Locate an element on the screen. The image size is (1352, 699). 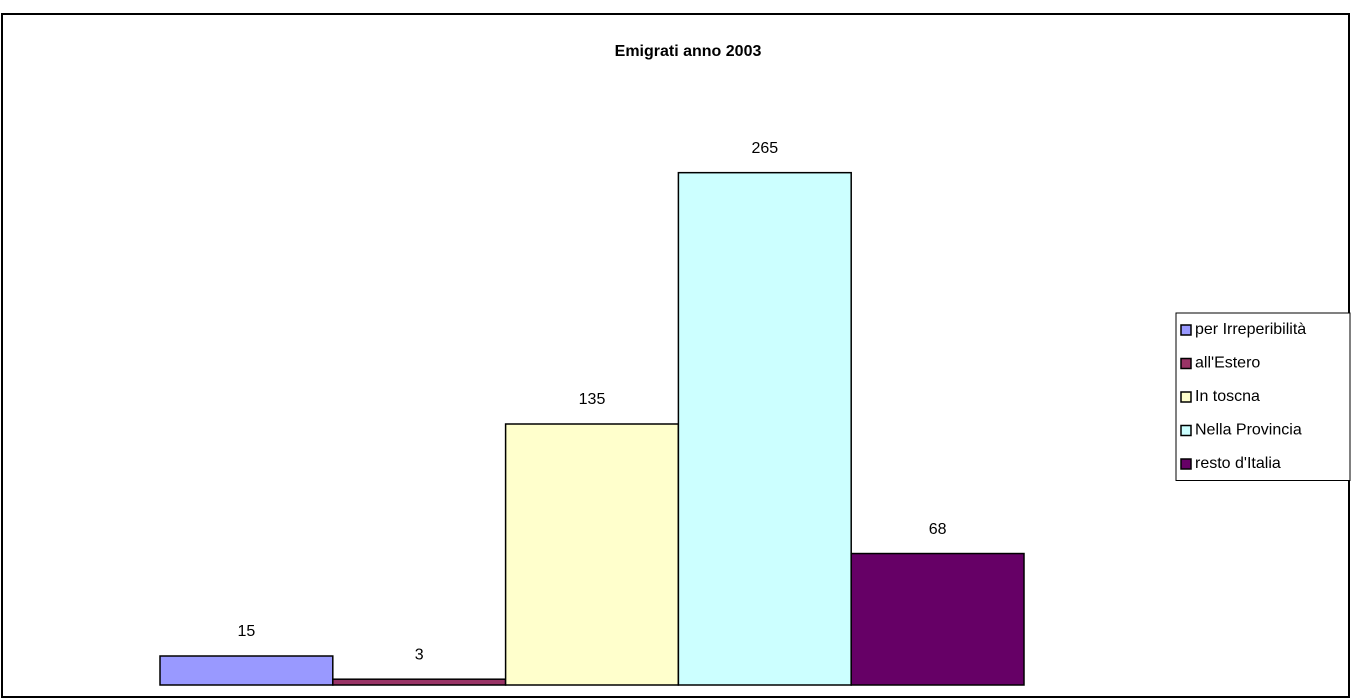
chart-title: Emigrati anno 2003 is located at coordinates (688, 51).